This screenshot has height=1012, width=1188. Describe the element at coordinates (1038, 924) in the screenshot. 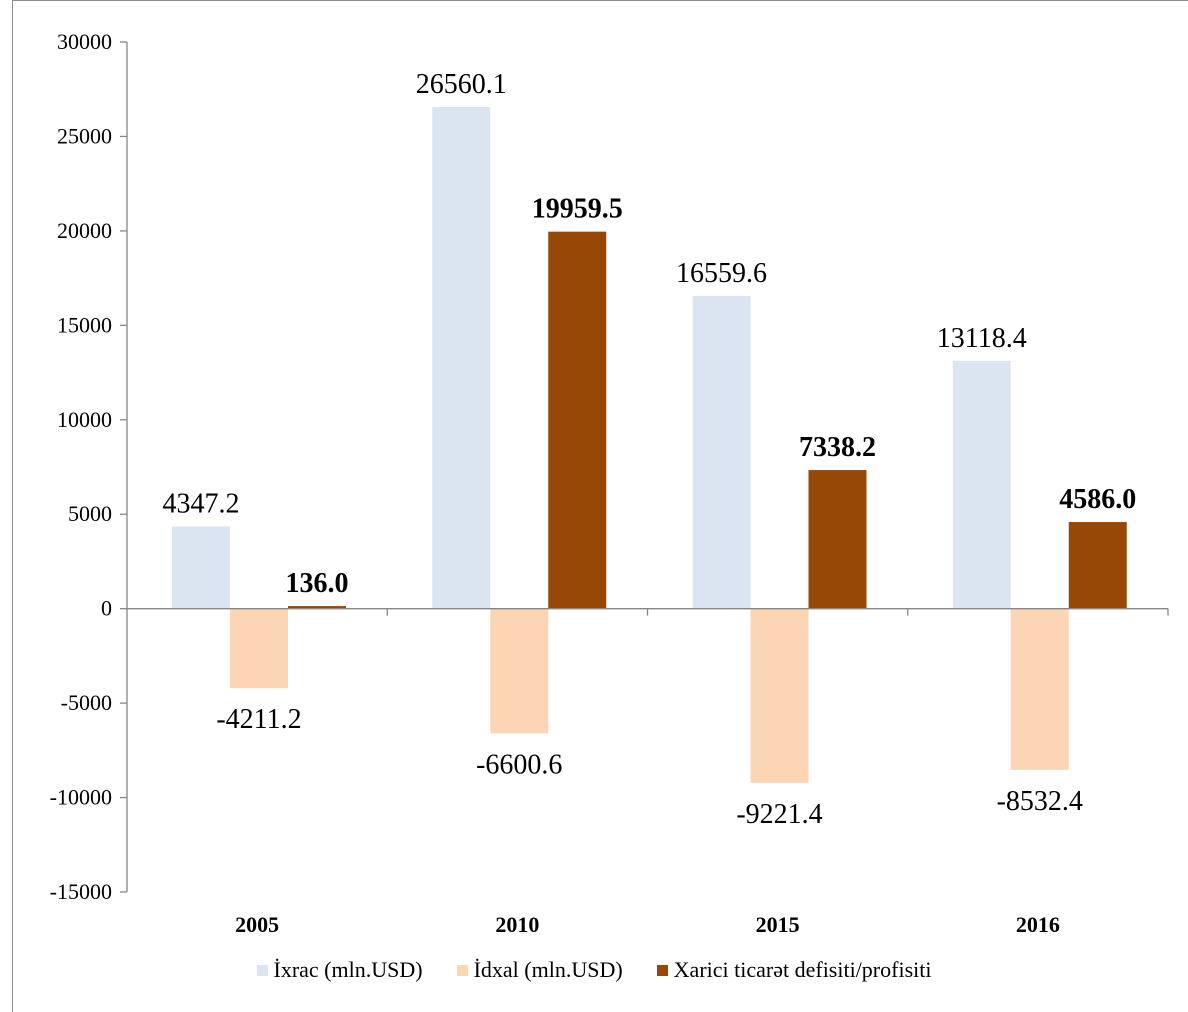

I see `x-category-label: 2016` at that location.